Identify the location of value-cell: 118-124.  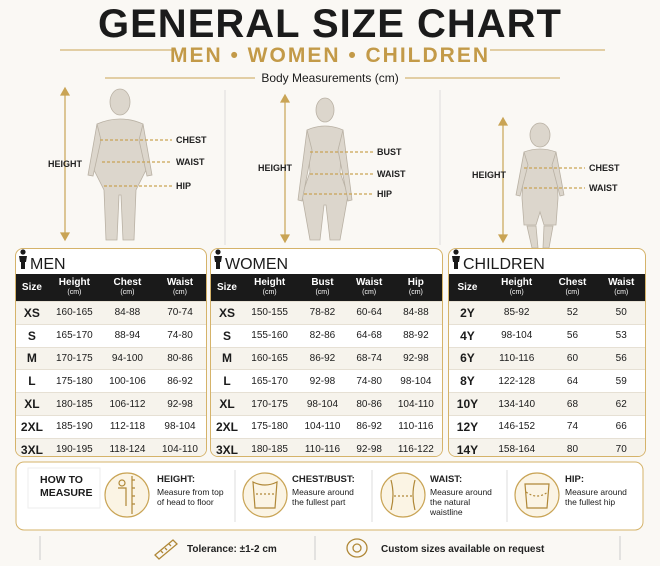
(127, 446).